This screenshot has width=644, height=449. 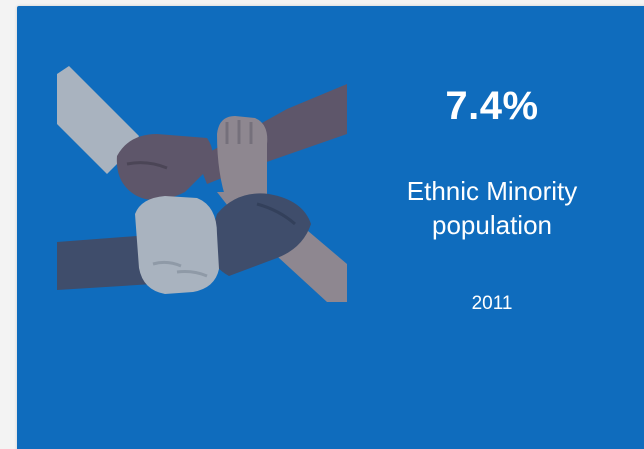 I want to click on statistic-year: 2011, so click(x=492, y=303).